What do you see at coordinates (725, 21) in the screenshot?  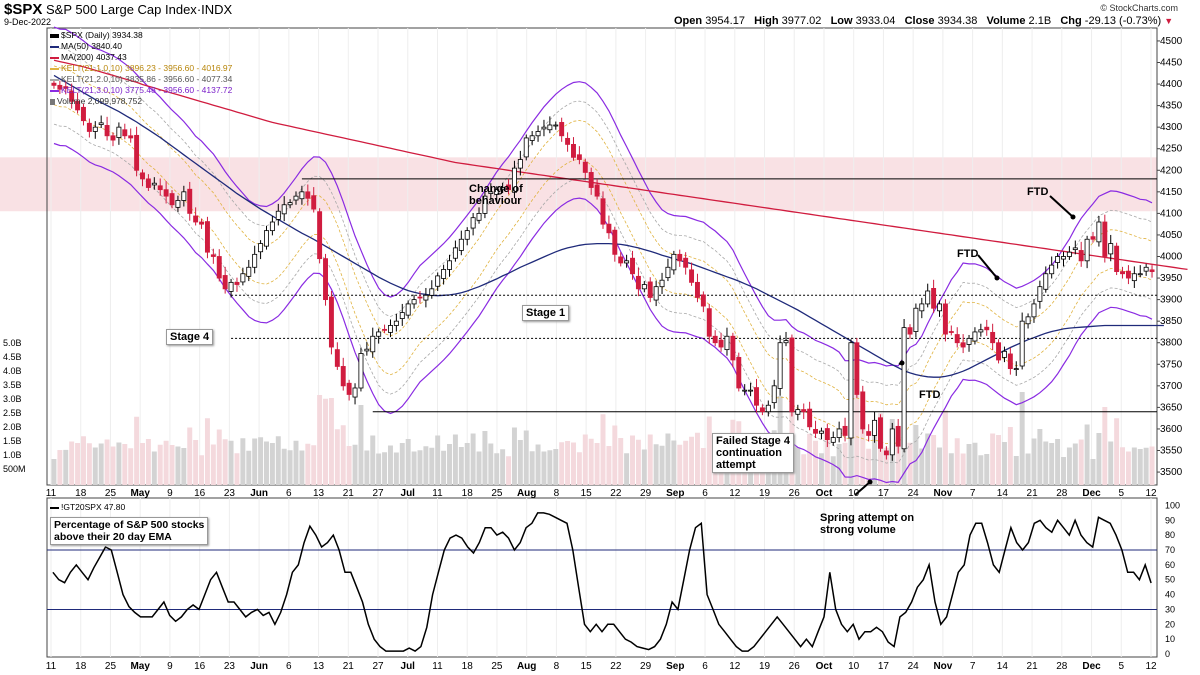 I see `open-value: 3954.17` at bounding box center [725, 21].